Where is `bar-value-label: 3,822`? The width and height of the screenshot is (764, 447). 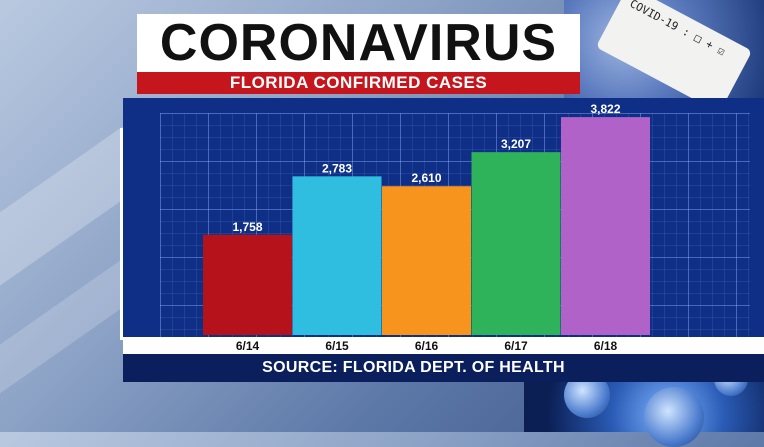
bar-value-label: 3,822 is located at coordinates (605, 109).